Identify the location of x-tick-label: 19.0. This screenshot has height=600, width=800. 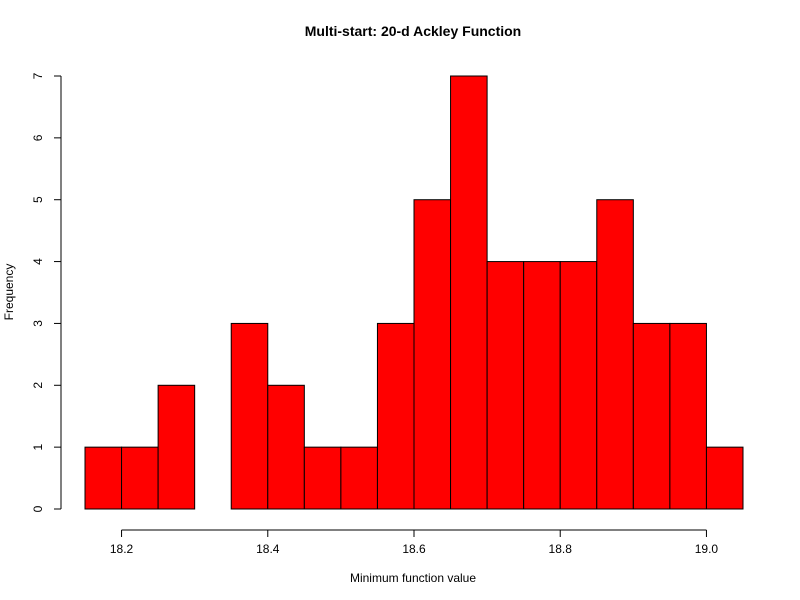
(707, 549).